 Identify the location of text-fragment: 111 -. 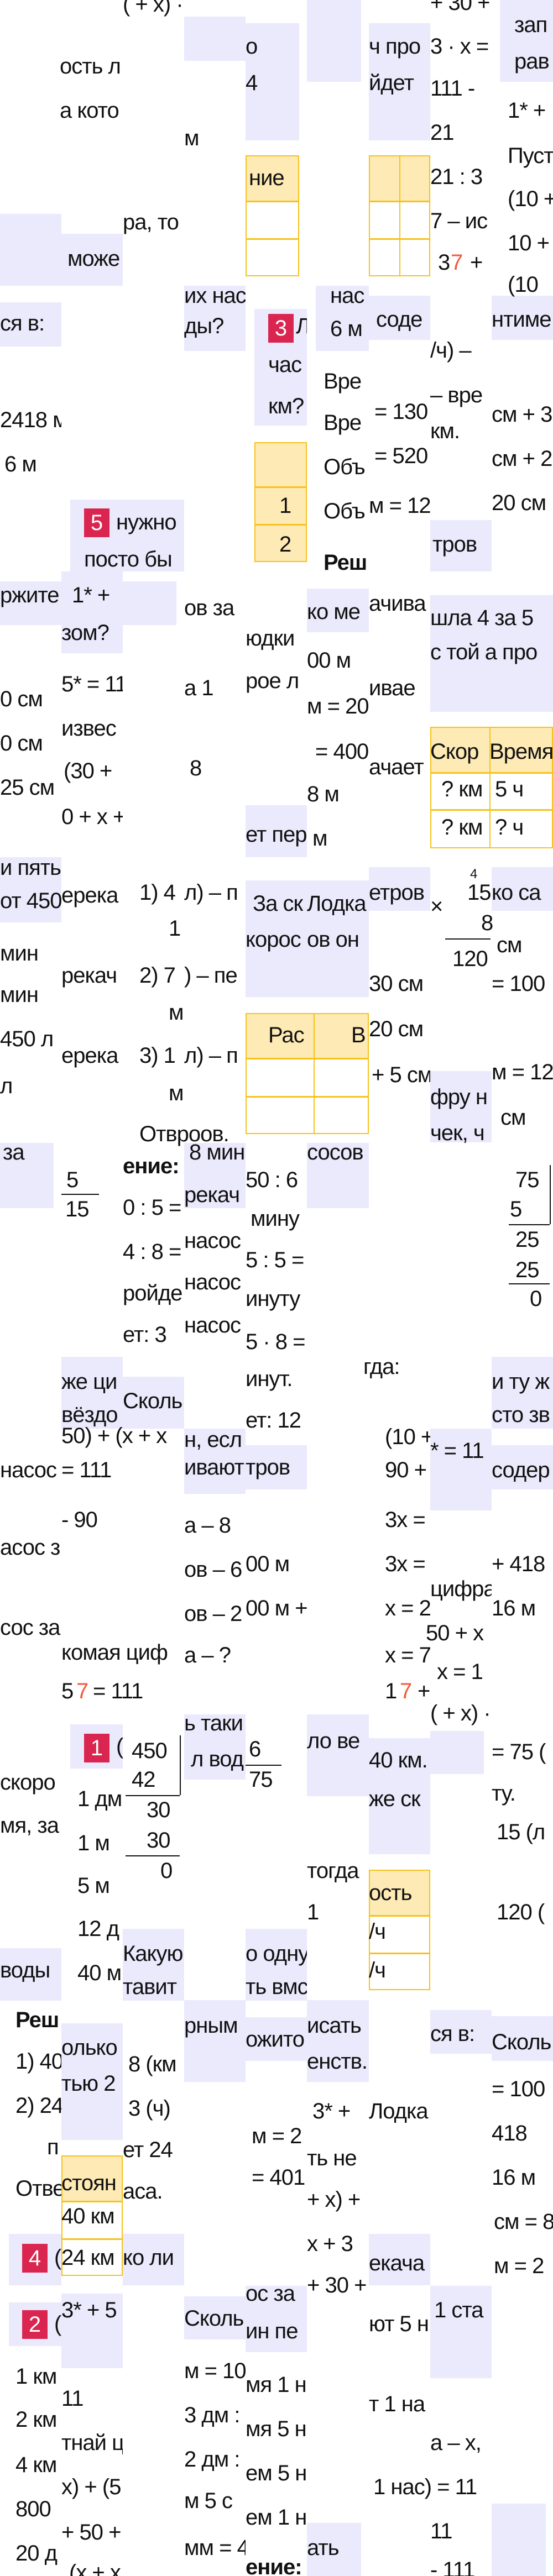
(452, 88).